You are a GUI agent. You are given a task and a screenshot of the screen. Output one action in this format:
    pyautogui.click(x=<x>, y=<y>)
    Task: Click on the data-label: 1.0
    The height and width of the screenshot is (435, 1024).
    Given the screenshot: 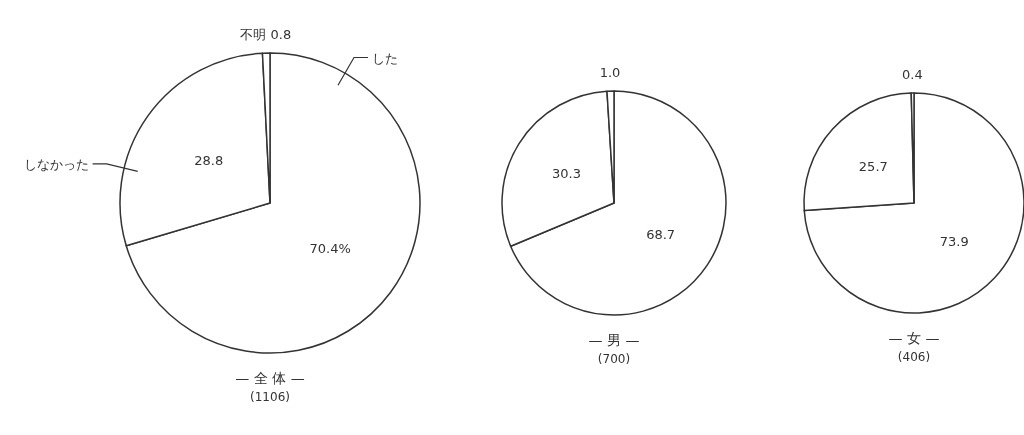 What is the action you would take?
    pyautogui.click(x=610, y=73)
    